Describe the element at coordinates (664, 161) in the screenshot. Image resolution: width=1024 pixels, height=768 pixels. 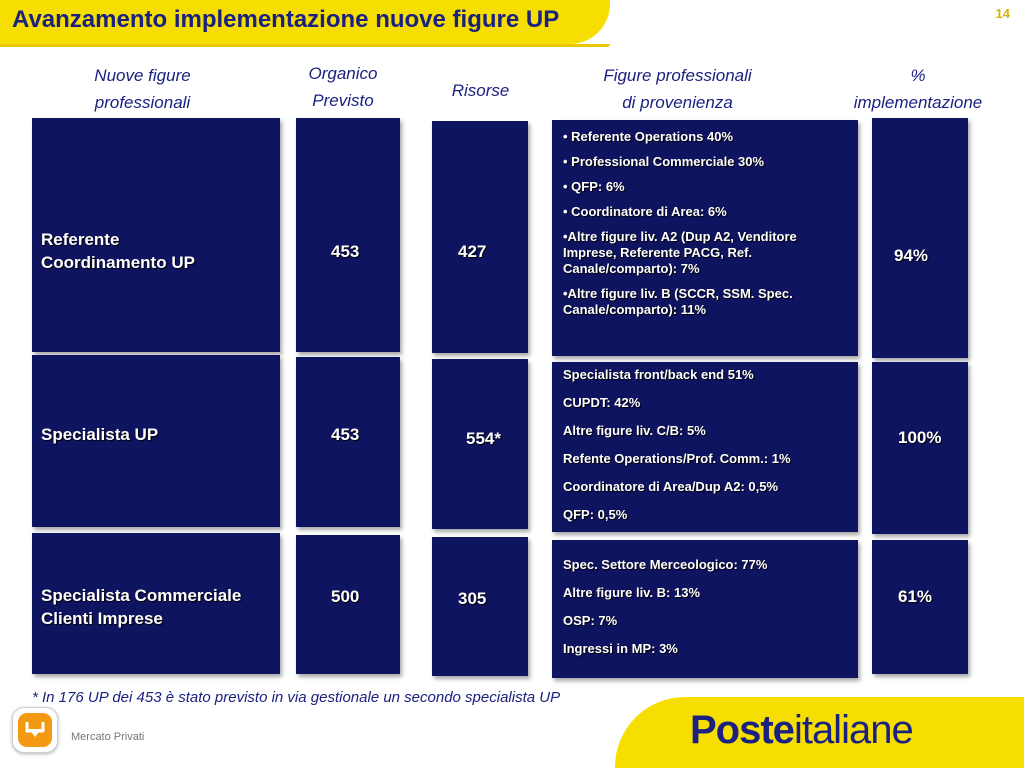
I see `list-item: • Professional Commerciale 30%` at that location.